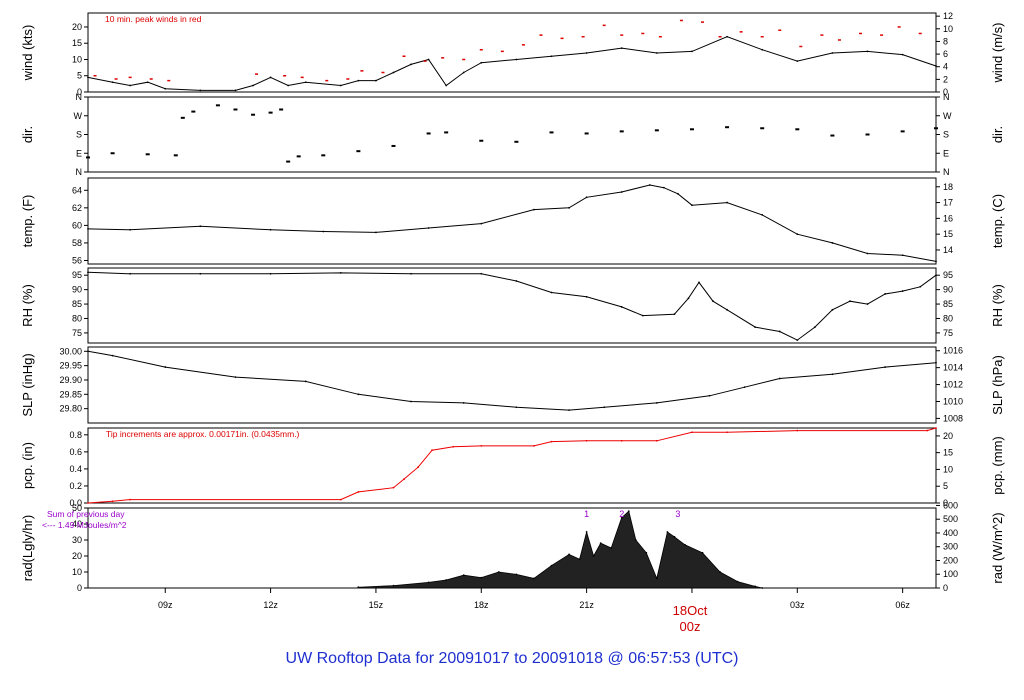 The height and width of the screenshot is (700, 1024). Describe the element at coordinates (997, 221) in the screenshot. I see `right-axis-title: temp. (C)` at that location.